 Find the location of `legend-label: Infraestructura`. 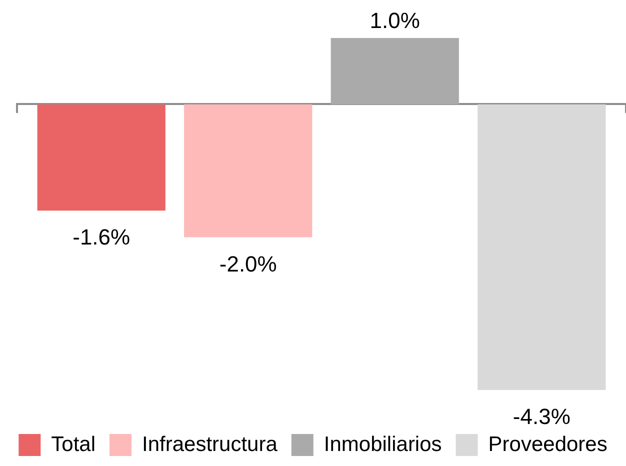

legend-label: Infraestructura is located at coordinates (210, 444).